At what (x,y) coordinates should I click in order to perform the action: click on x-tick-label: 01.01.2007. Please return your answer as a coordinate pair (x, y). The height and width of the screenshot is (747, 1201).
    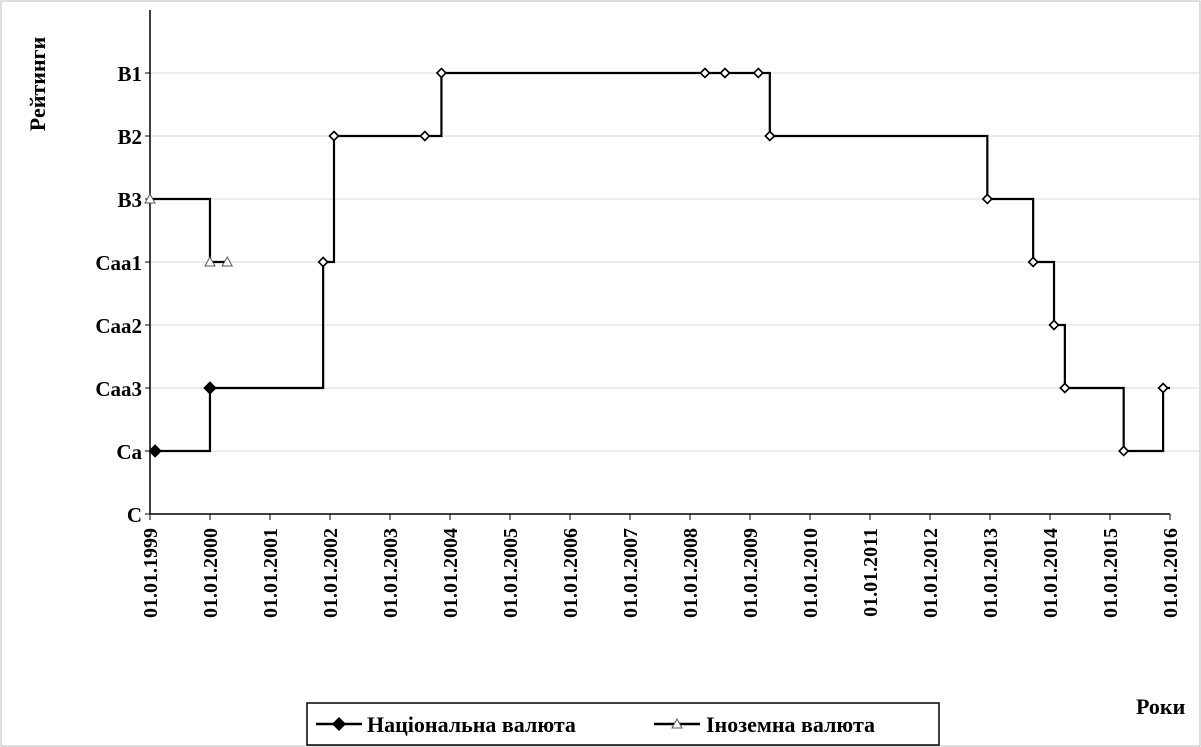
    Looking at the image, I should click on (631, 573).